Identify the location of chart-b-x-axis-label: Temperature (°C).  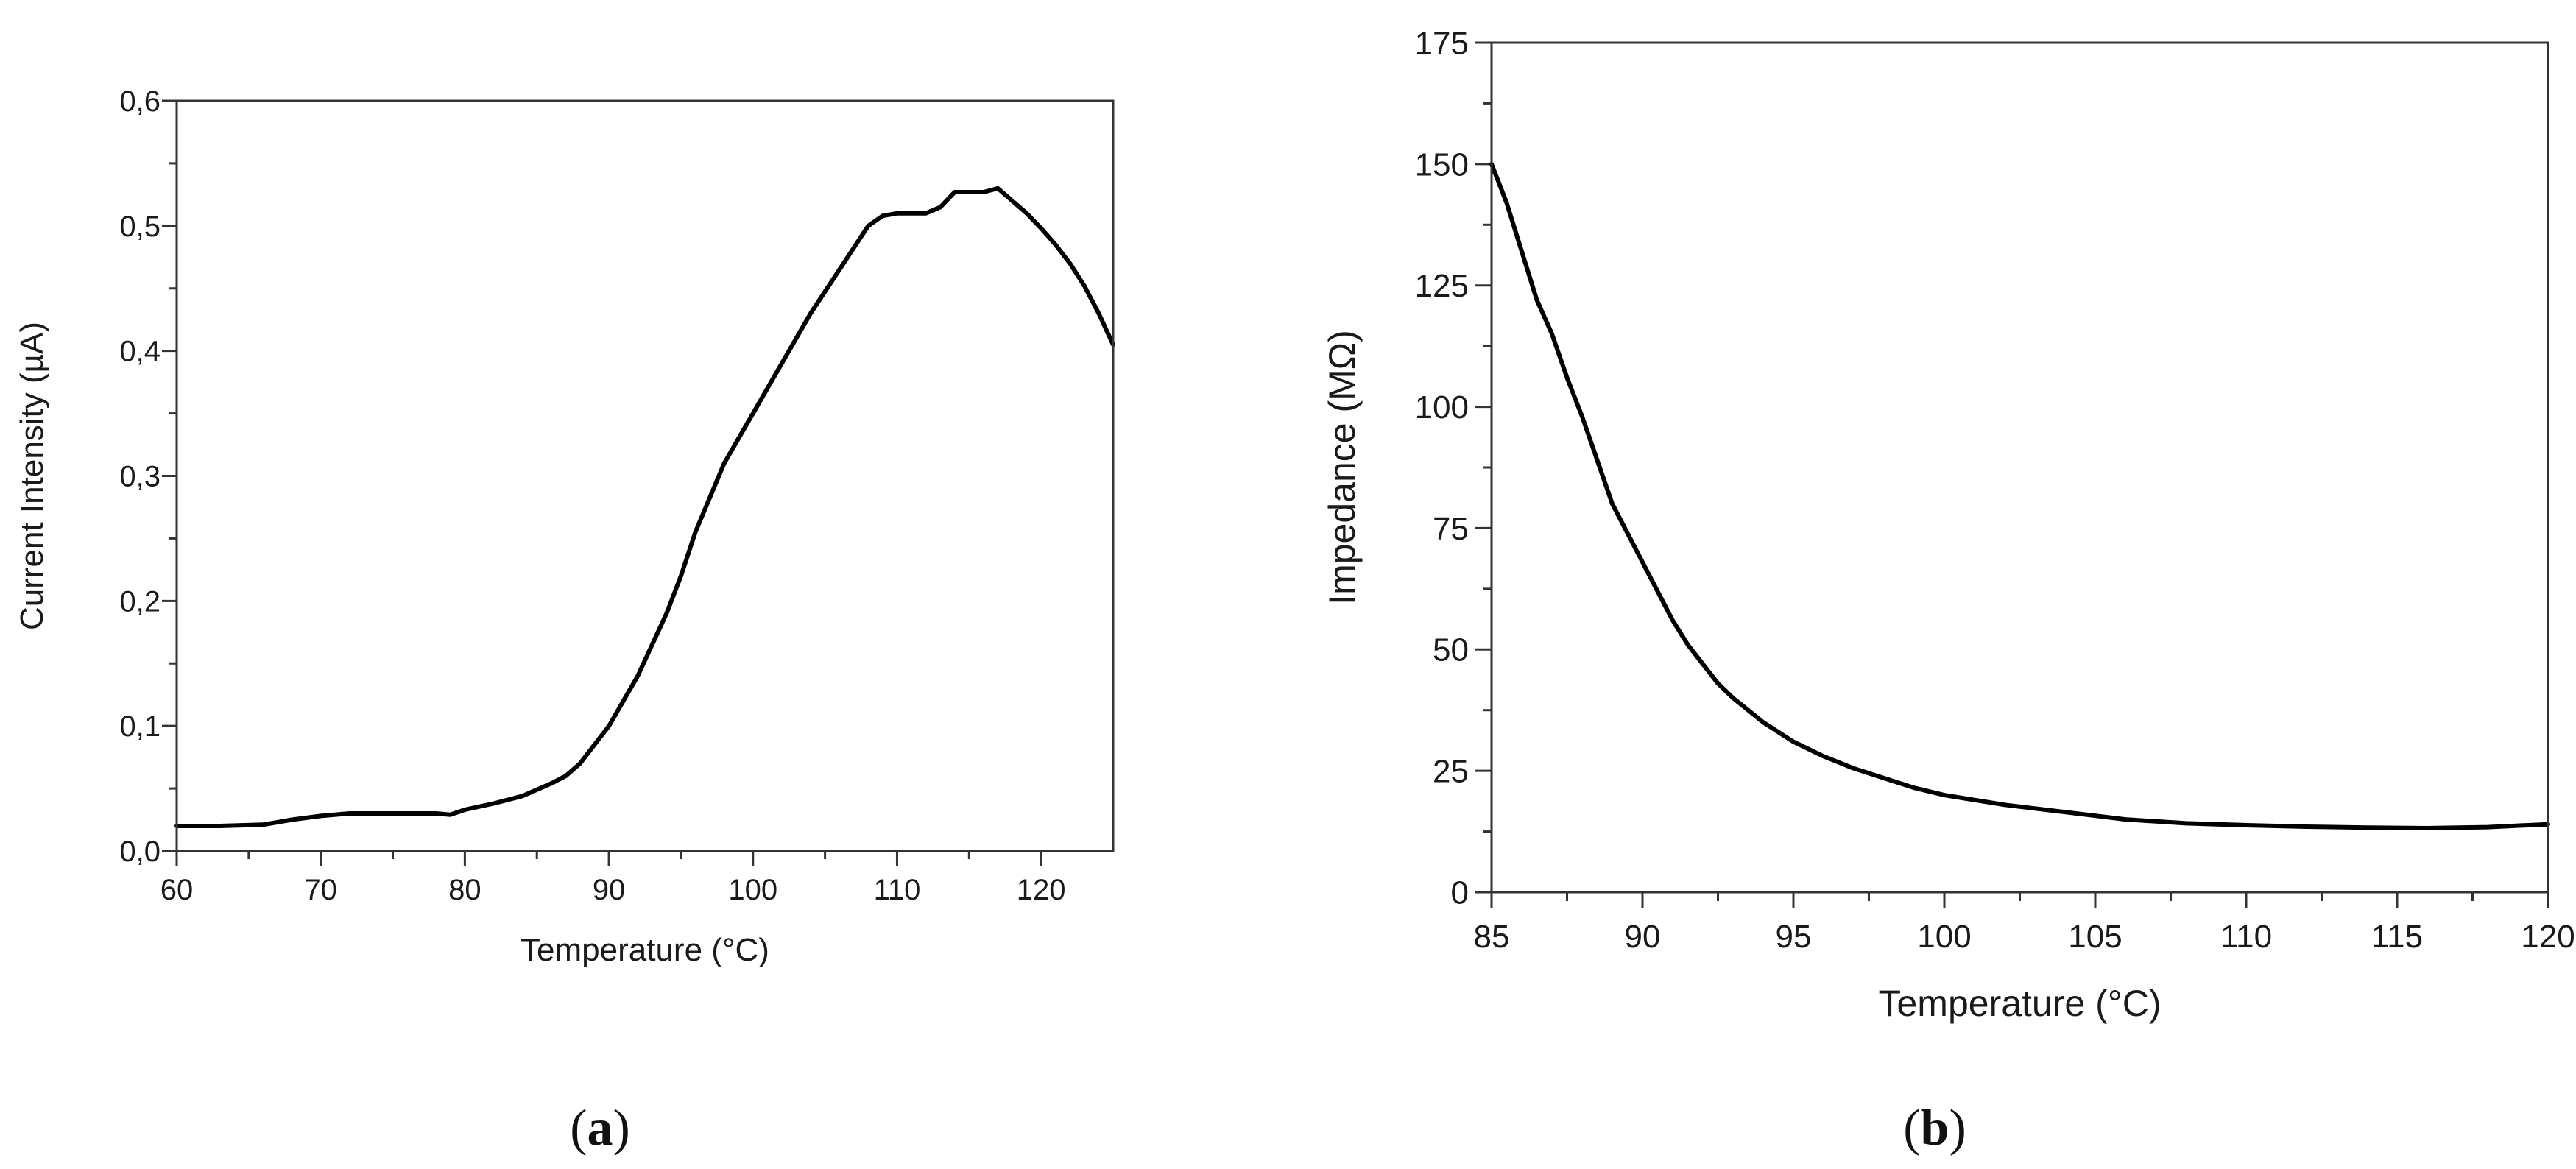
(2020, 1004).